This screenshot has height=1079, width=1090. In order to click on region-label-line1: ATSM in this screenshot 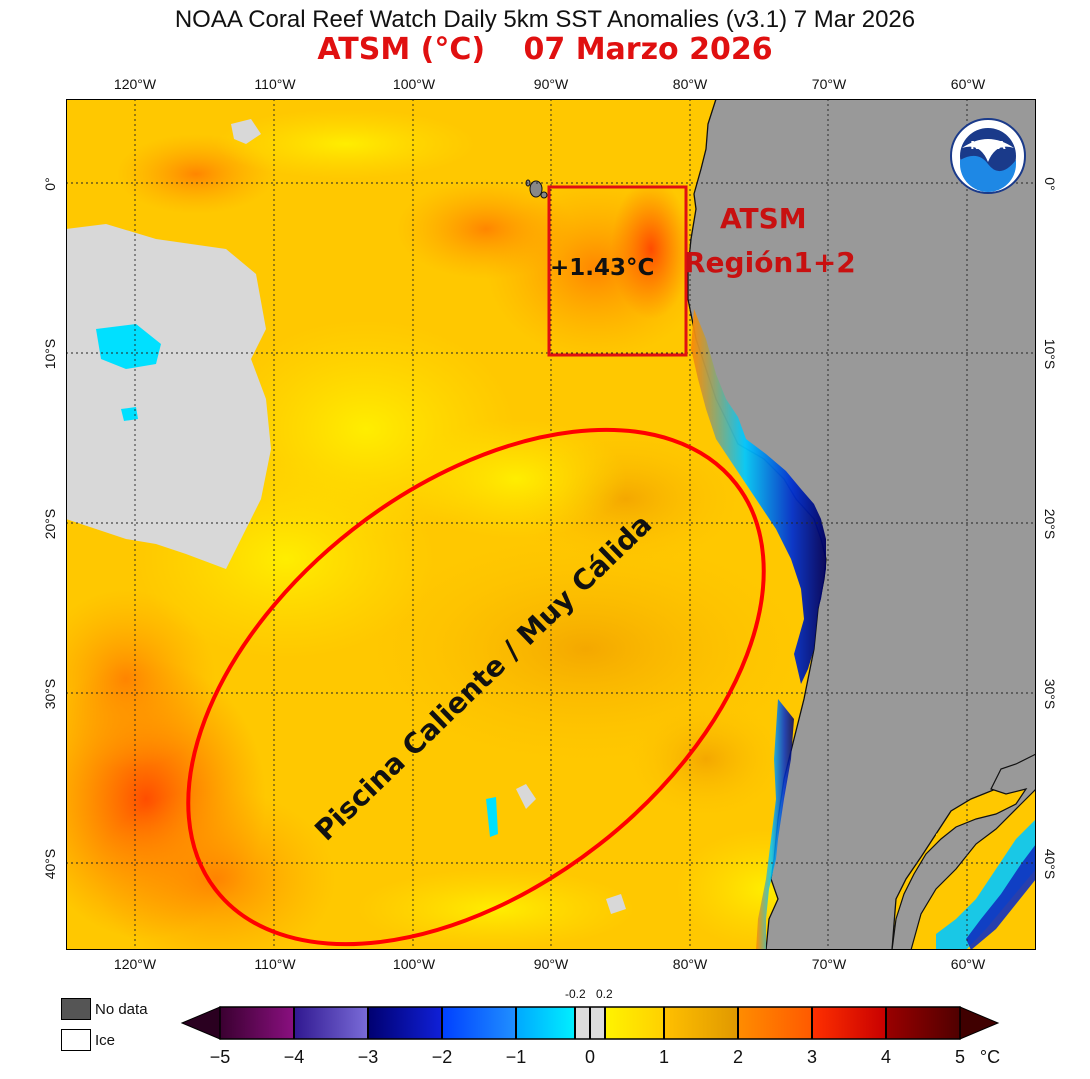, I will do `click(763, 218)`.